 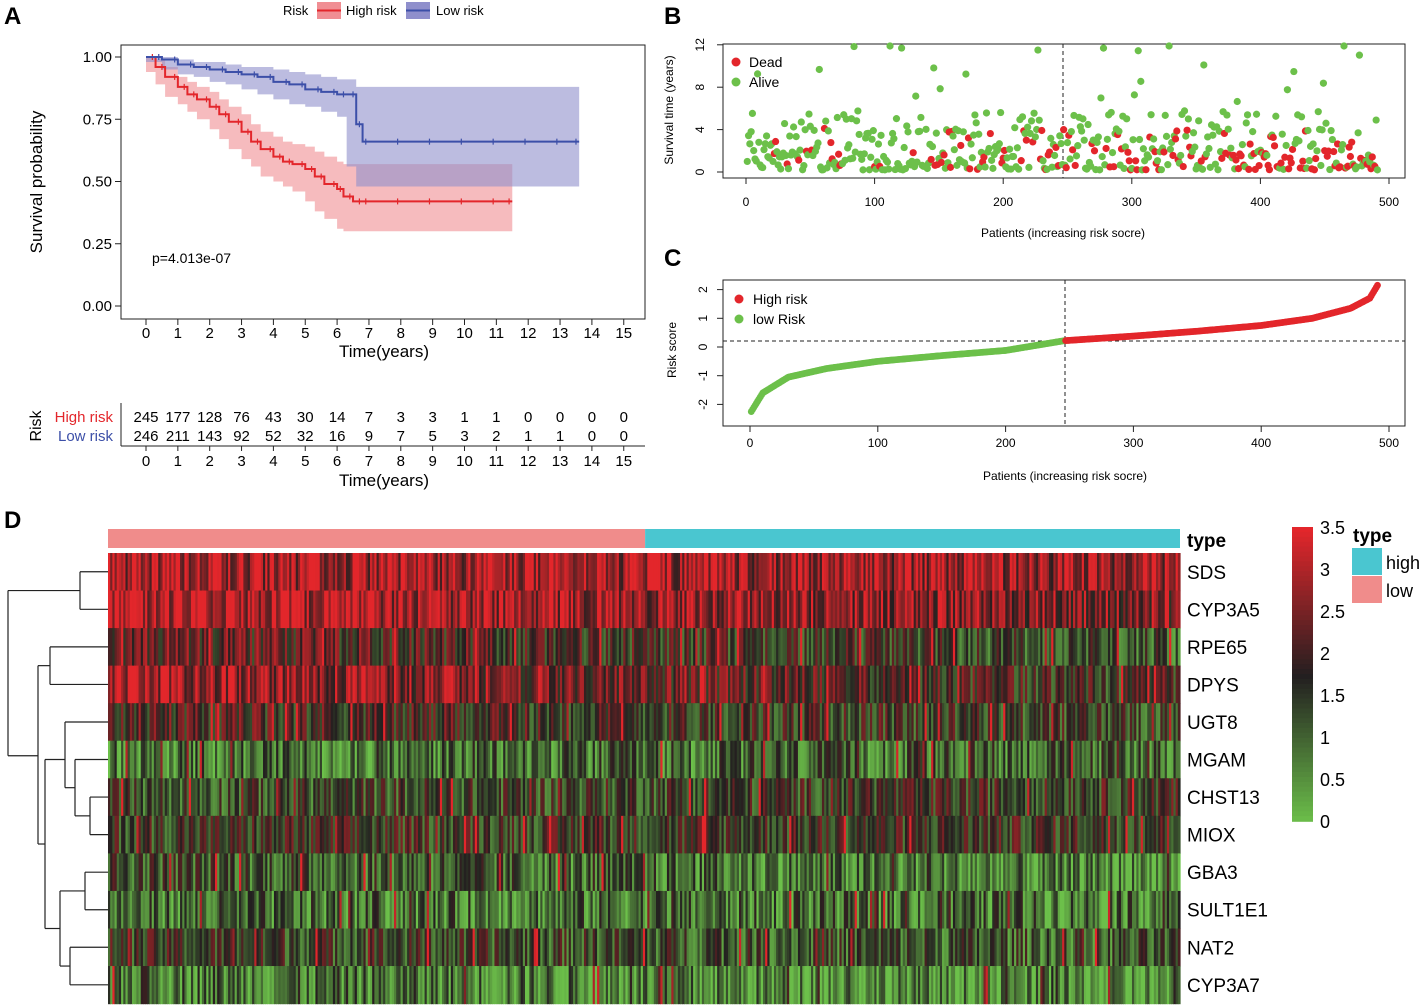 What do you see at coordinates (700, 87) in the screenshot?
I see `survival-y-tick-label: 8` at bounding box center [700, 87].